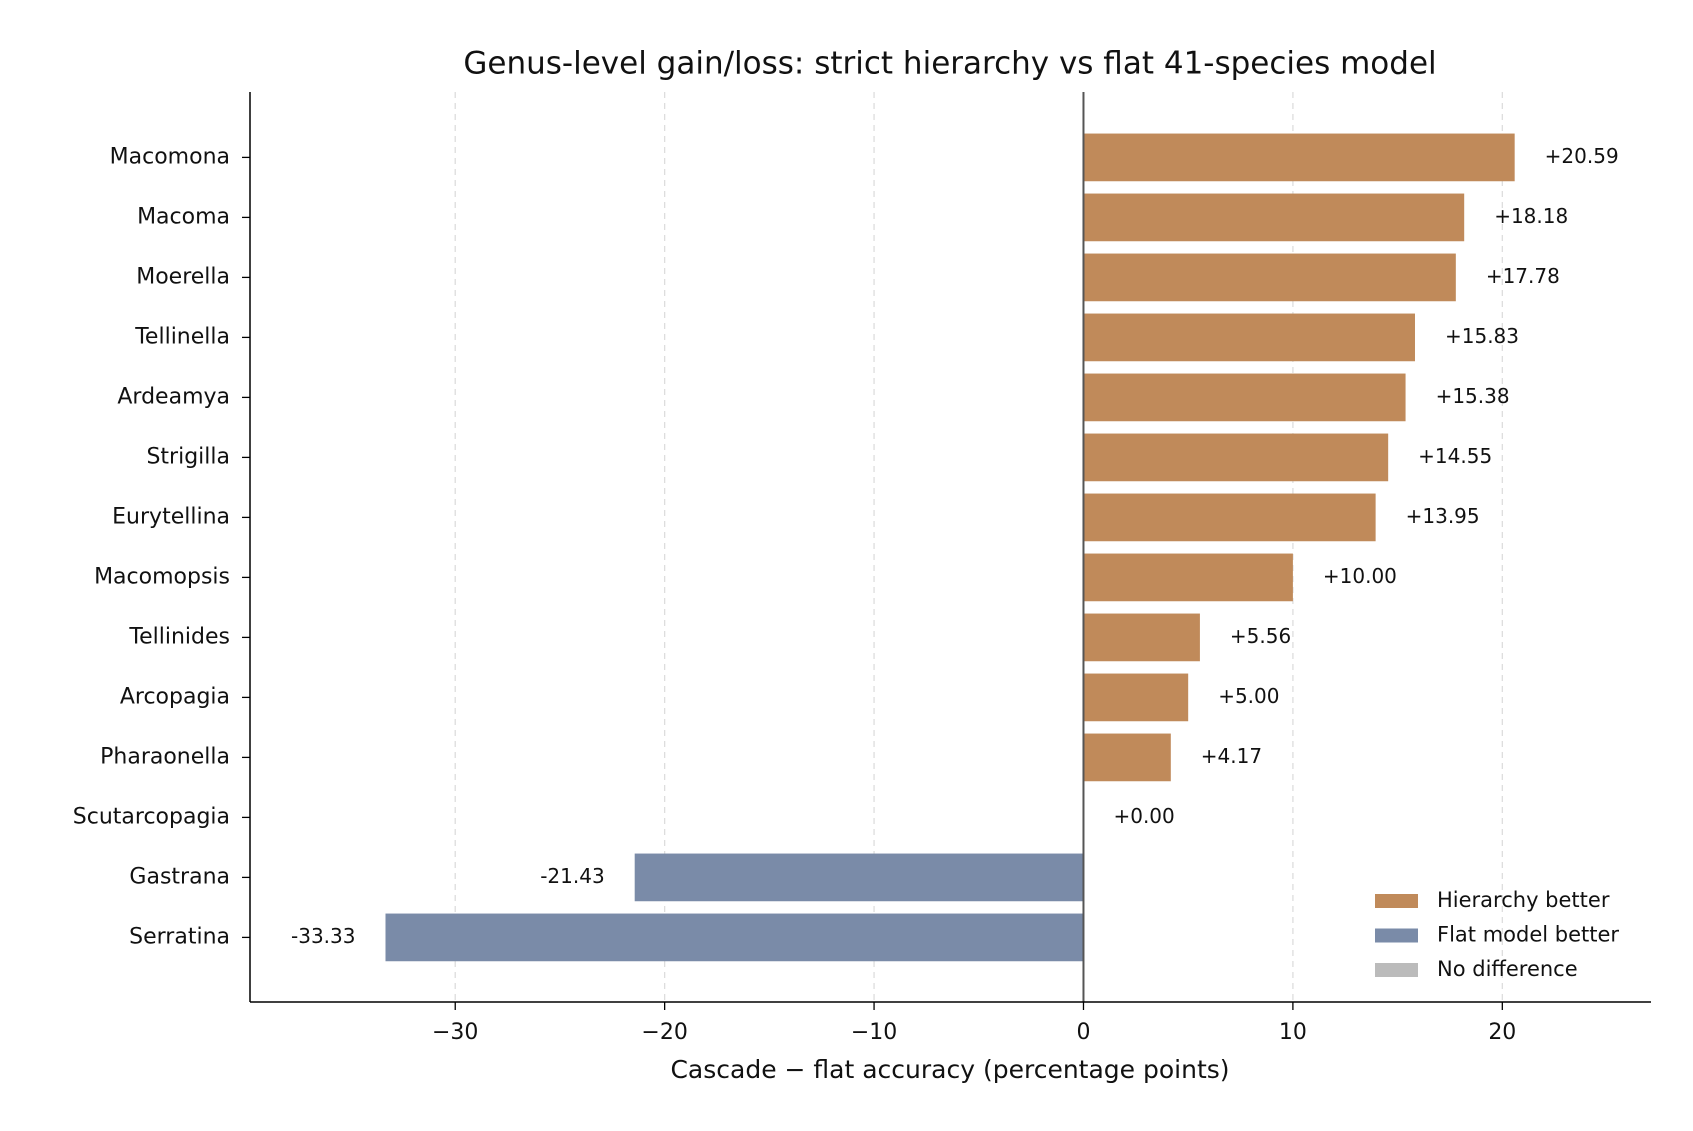 The width and height of the screenshot is (1693, 1131). I want to click on value-label: +14.55, so click(1455, 456).